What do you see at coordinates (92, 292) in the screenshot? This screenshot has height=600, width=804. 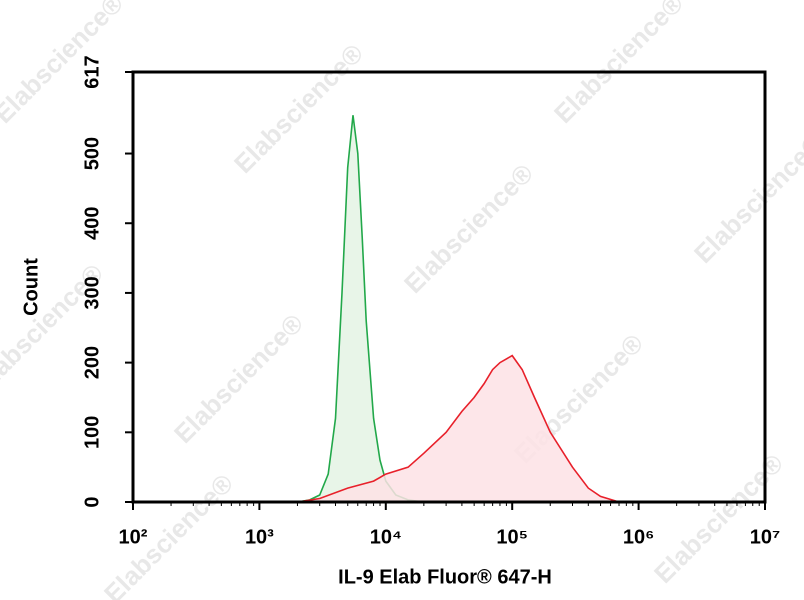 I see `y-tick-label: 300` at bounding box center [92, 292].